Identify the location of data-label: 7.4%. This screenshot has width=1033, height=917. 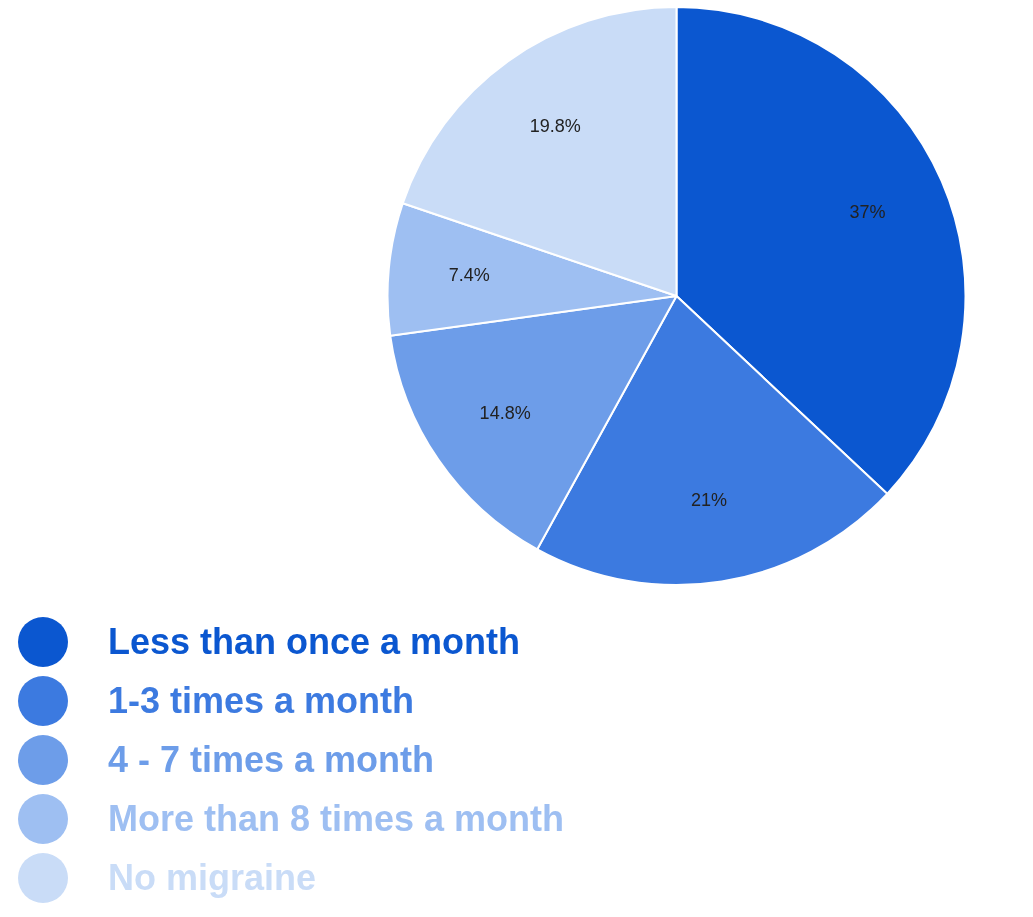
(469, 275).